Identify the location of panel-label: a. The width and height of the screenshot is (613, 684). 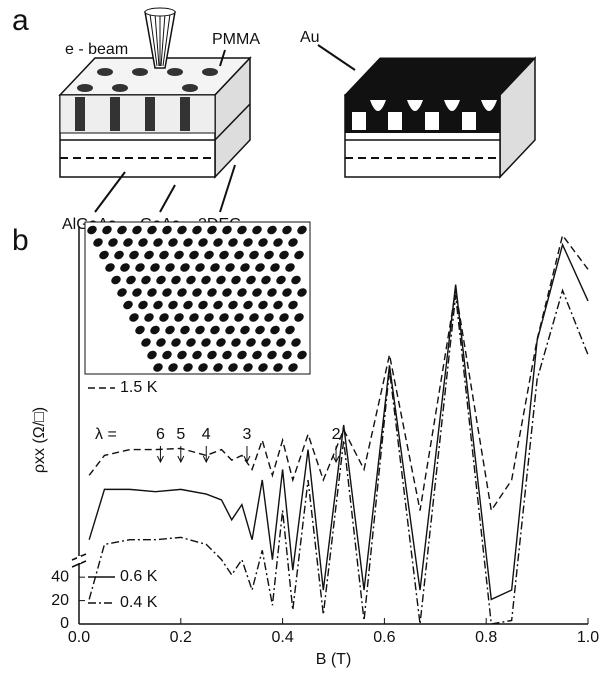
(20, 20).